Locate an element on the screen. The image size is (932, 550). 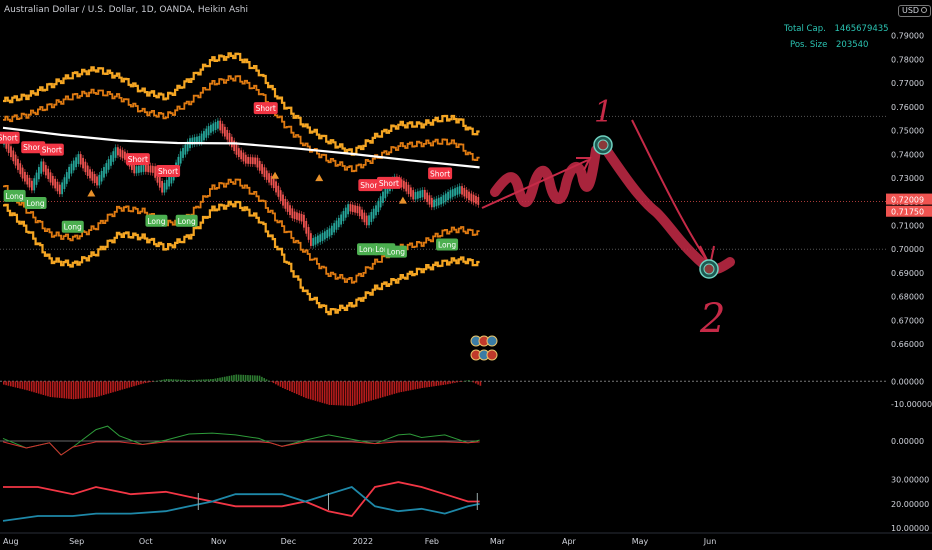
x-tick-6: Feb is located at coordinates (432, 541).